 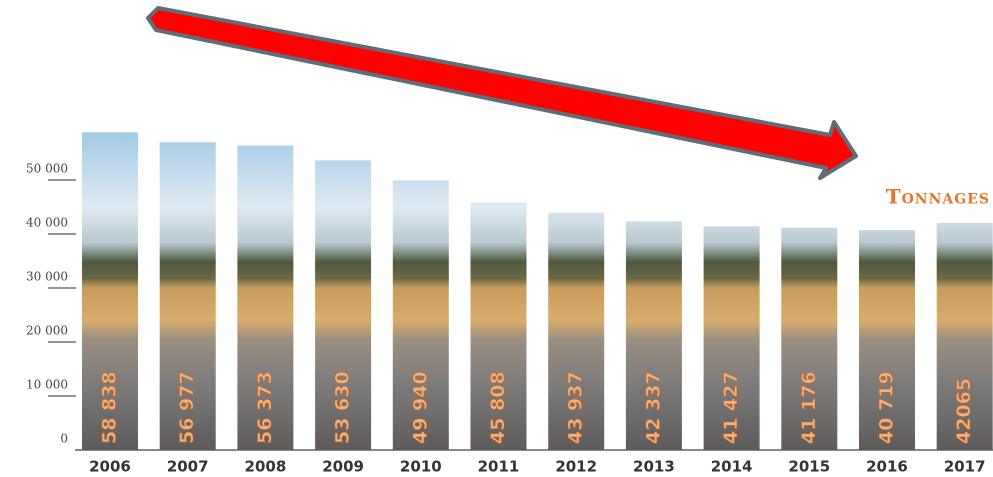 What do you see at coordinates (110, 467) in the screenshot?
I see `x-tick-label: 2006` at bounding box center [110, 467].